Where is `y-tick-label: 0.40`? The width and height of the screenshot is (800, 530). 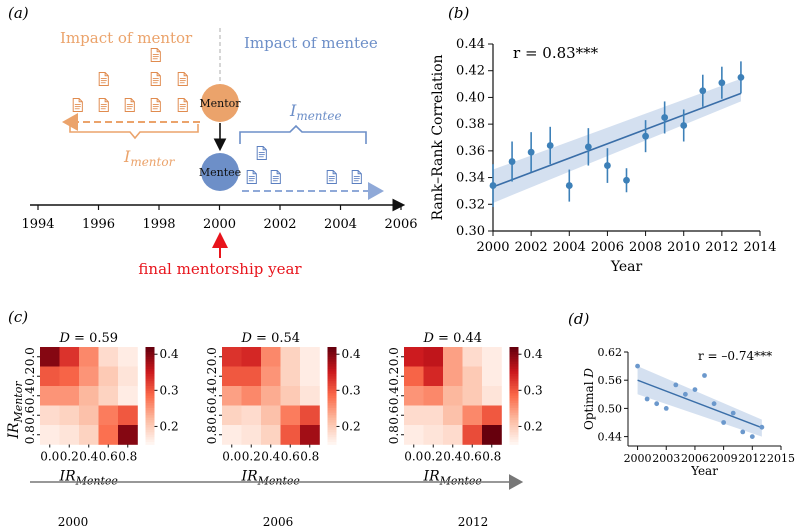 y-tick-label: 0.40 is located at coordinates (470, 97).